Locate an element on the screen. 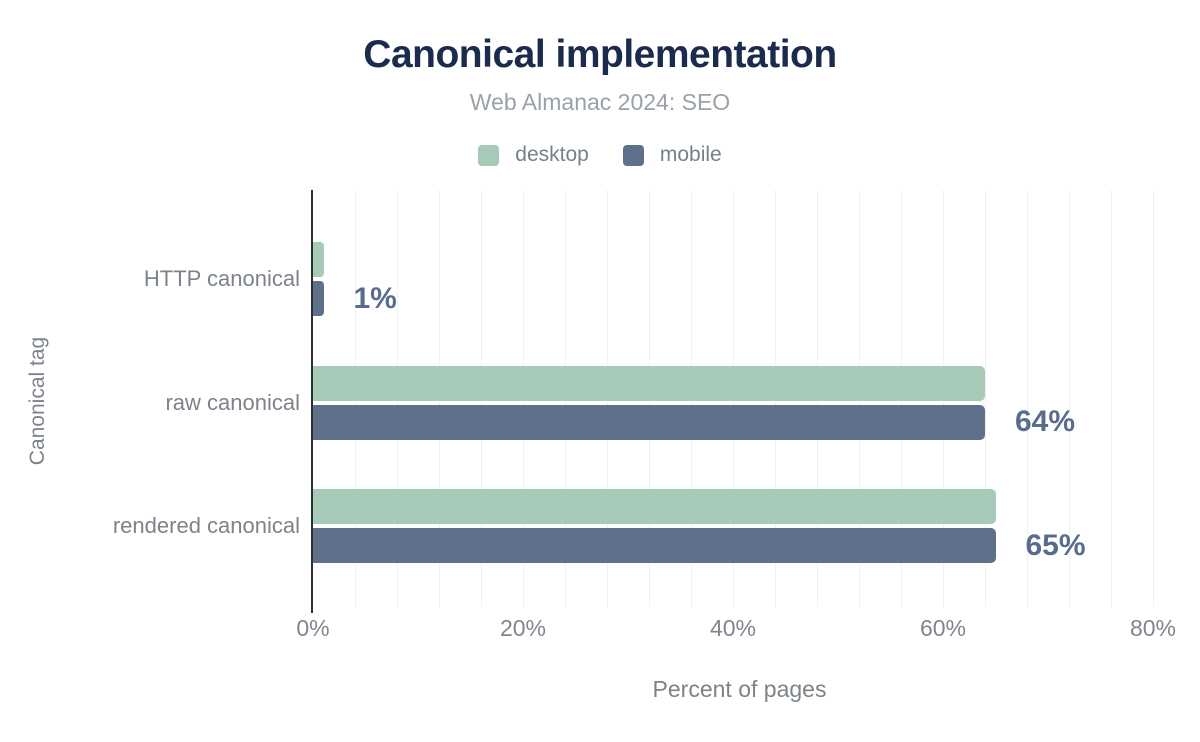 This screenshot has height=742, width=1200. legend-item-mobile: mobile is located at coordinates (672, 155).